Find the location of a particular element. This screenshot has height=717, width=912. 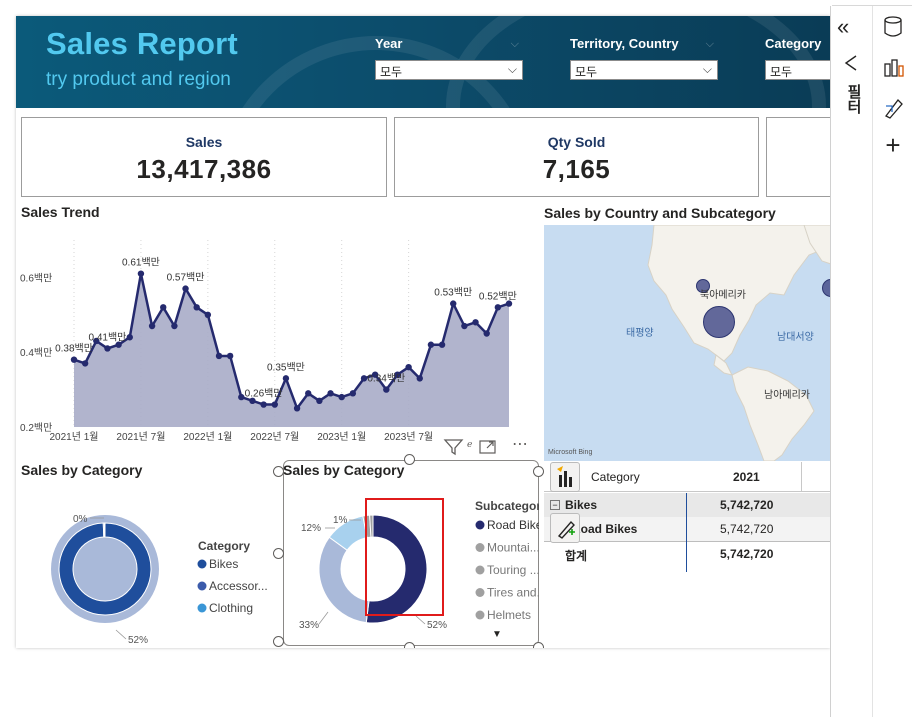

visualization-type-button is located at coordinates (565, 477).